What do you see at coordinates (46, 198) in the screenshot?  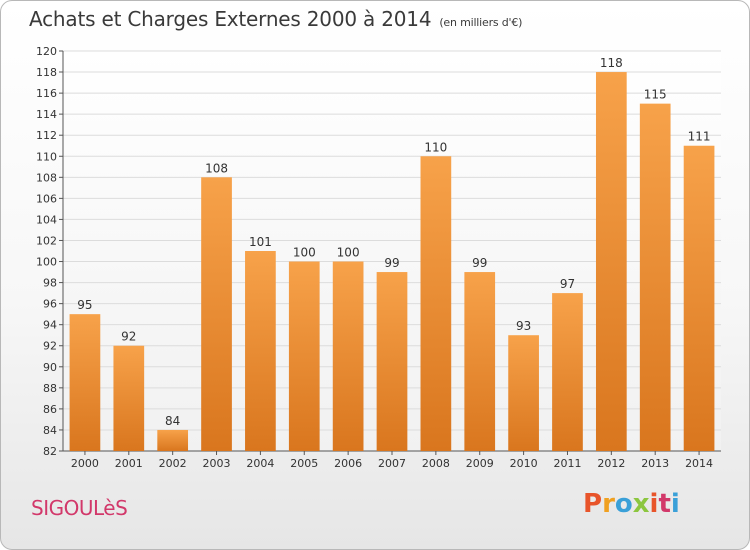 I see `y-tick-label: 106` at bounding box center [46, 198].